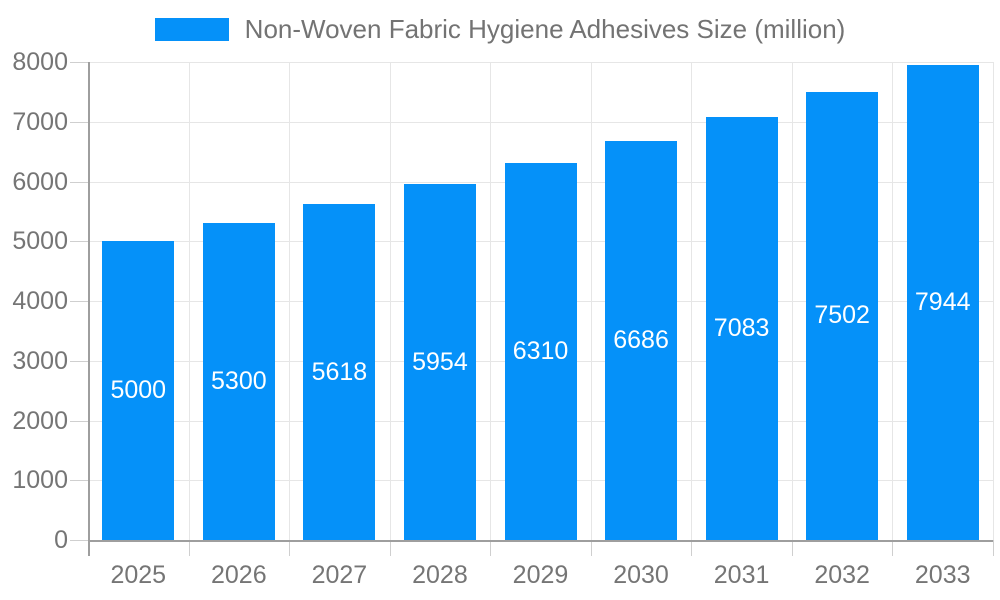 Image resolution: width=1000 pixels, height=600 pixels. Describe the element at coordinates (540, 575) in the screenshot. I see `x-tick-label: 2029` at that location.